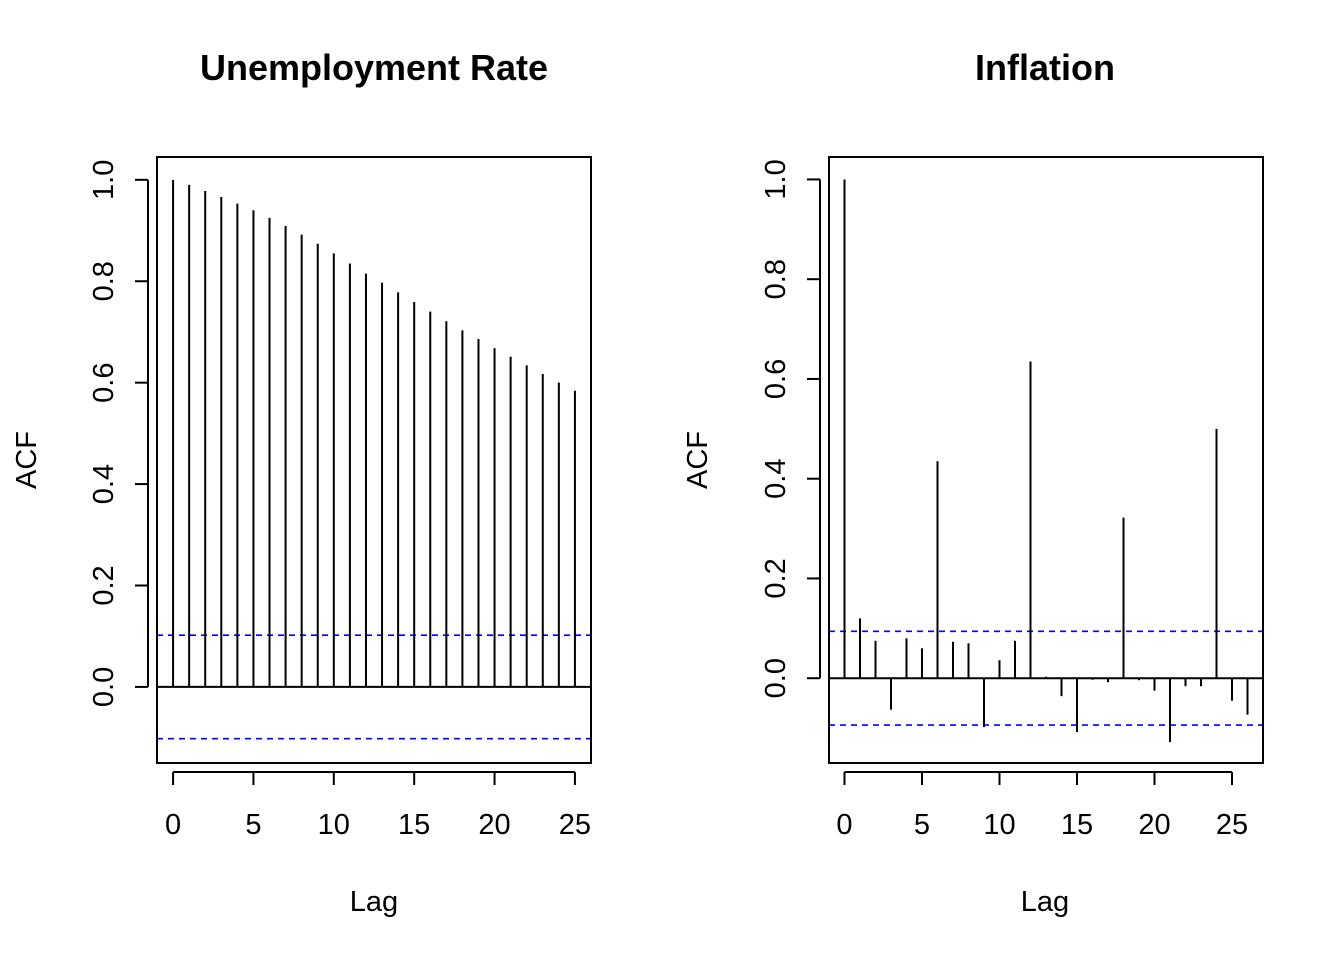 This screenshot has height=960, width=1344. I want to click on chart-title: Unemployment Rate, so click(374, 67).